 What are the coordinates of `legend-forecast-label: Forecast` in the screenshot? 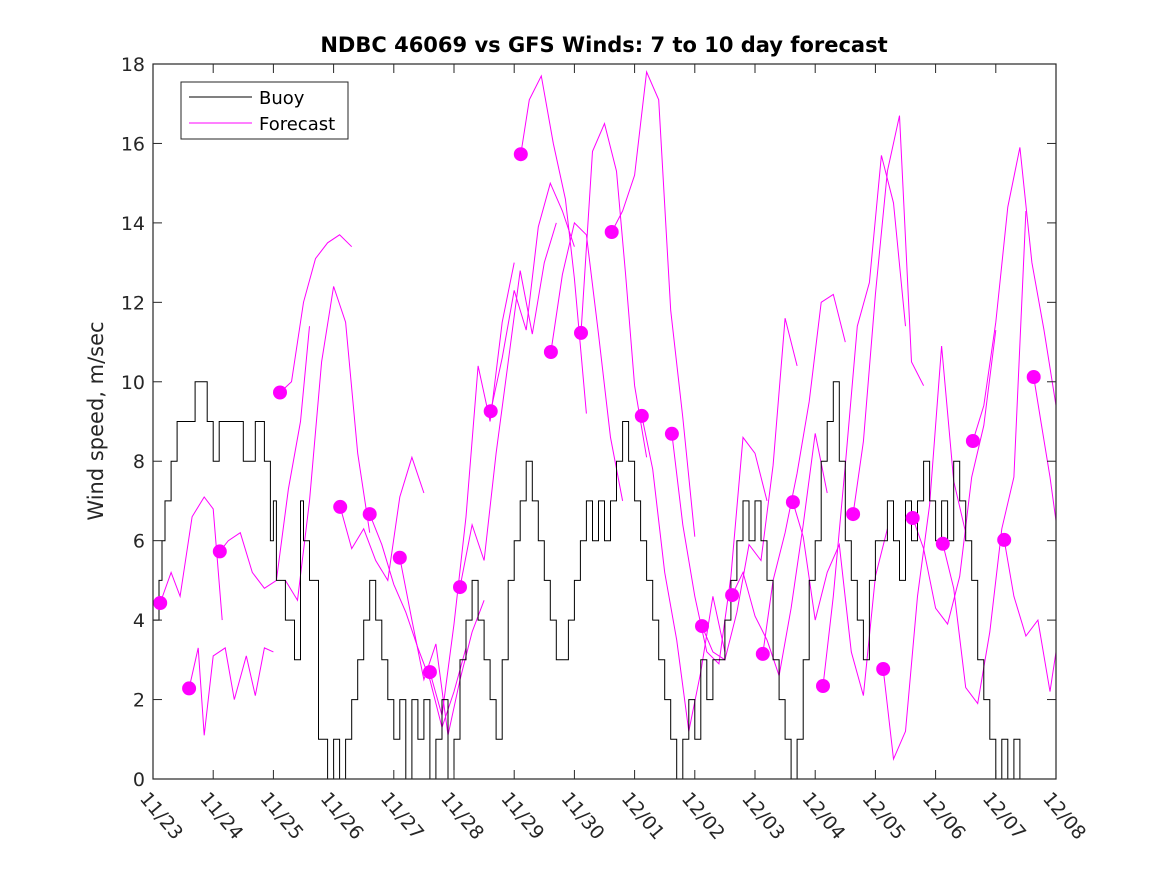 It's located at (297, 124).